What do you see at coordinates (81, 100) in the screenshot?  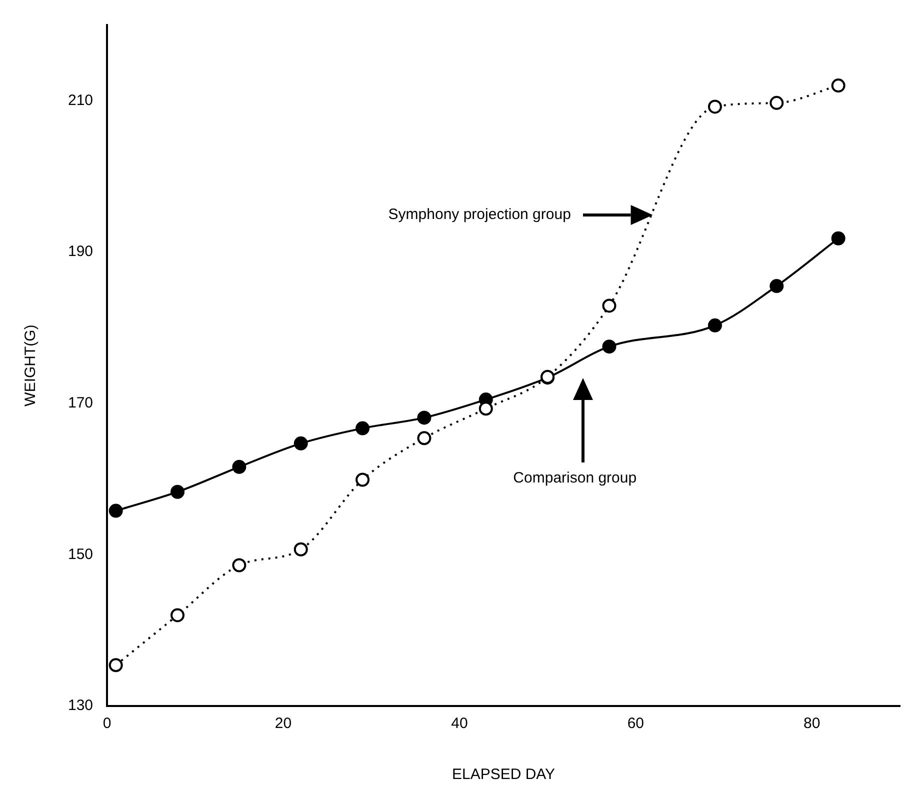 I see `y-tick-label: 210` at bounding box center [81, 100].